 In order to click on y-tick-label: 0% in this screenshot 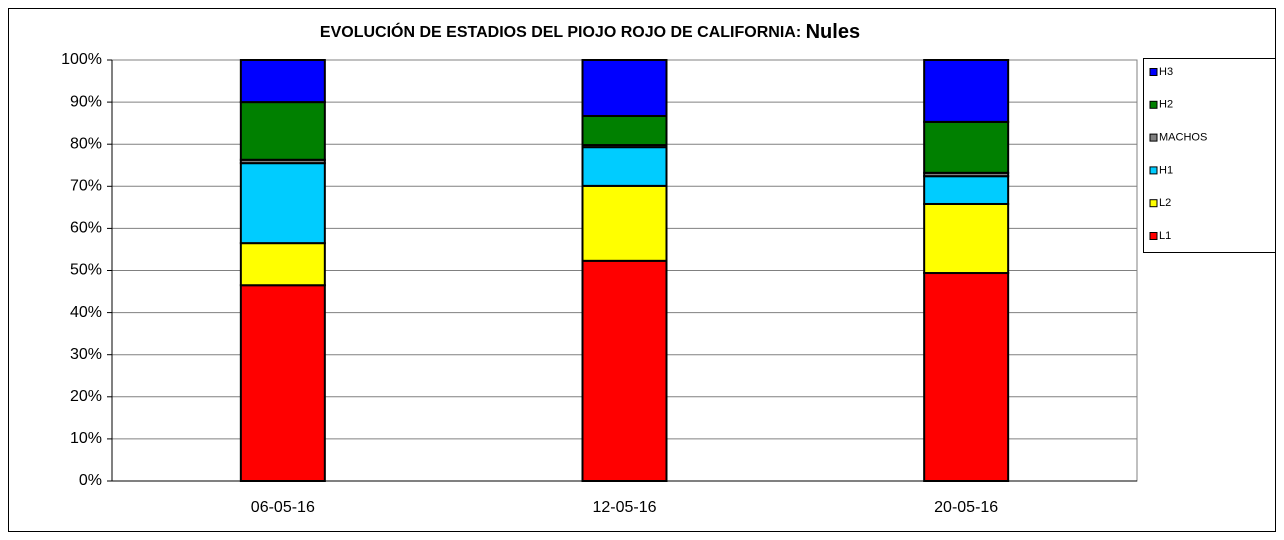, I will do `click(90, 480)`.